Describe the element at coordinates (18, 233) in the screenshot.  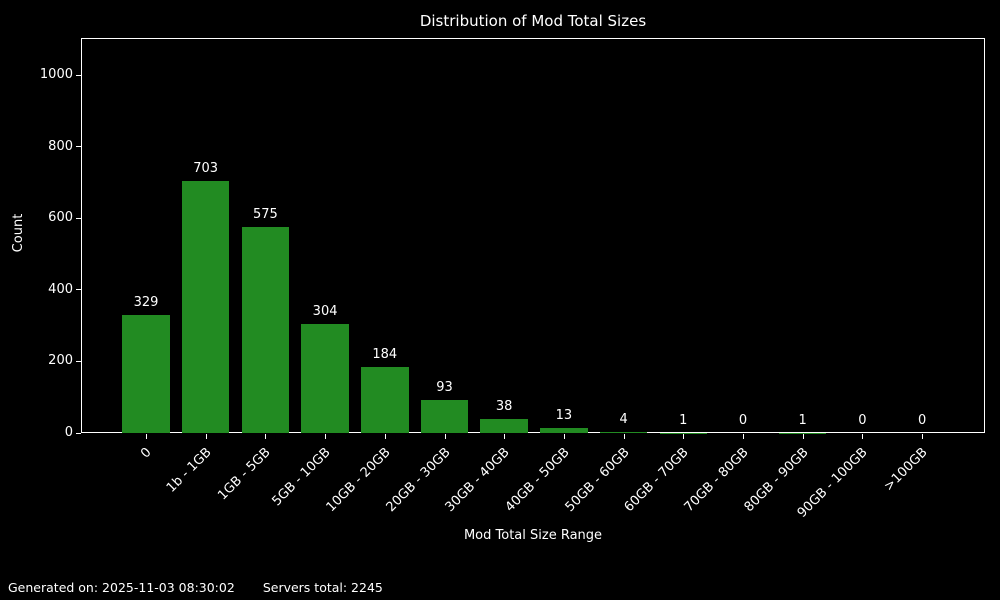
I see `y-axis-label: Count` at that location.